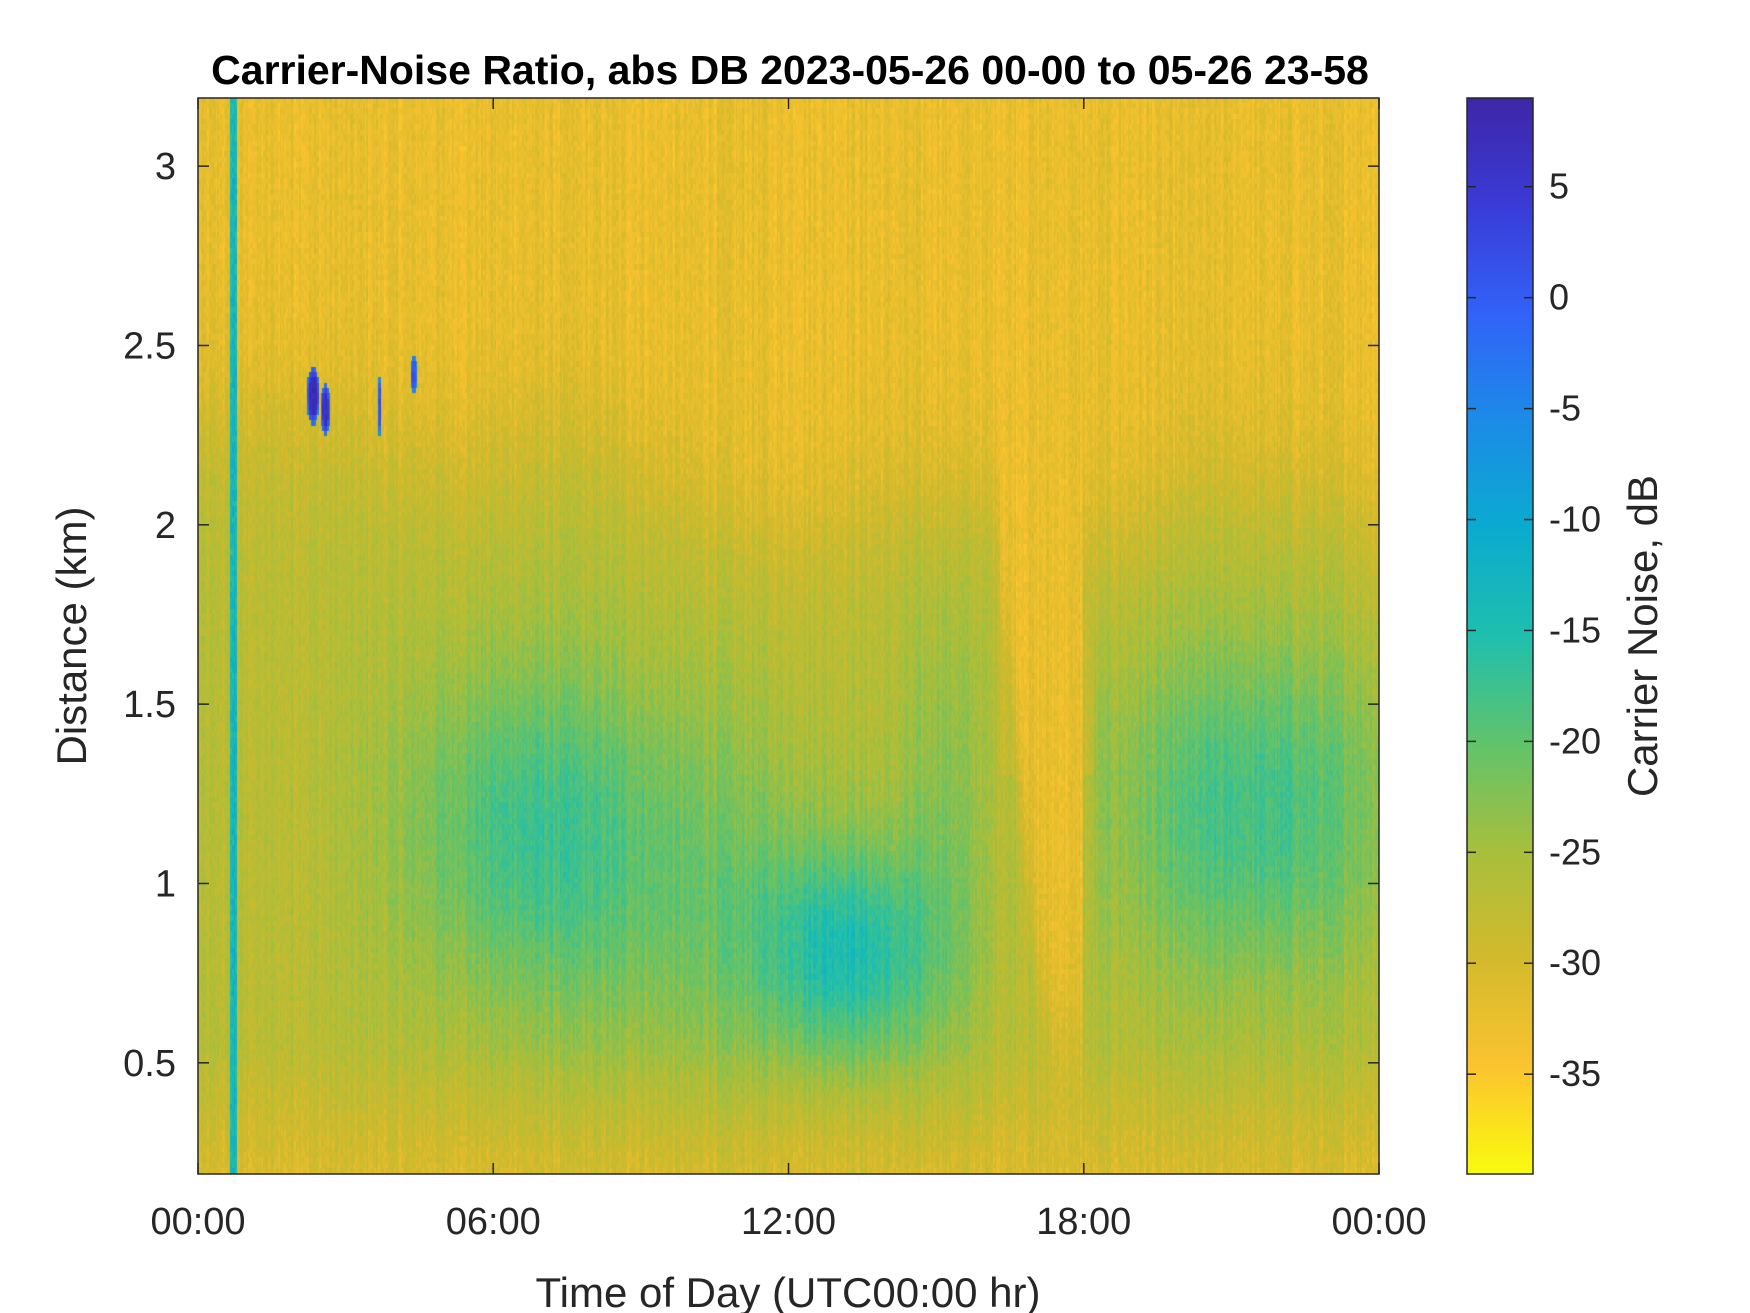 This screenshot has height=1313, width=1750. I want to click on x-tick-label: 12:00, so click(788, 1222).